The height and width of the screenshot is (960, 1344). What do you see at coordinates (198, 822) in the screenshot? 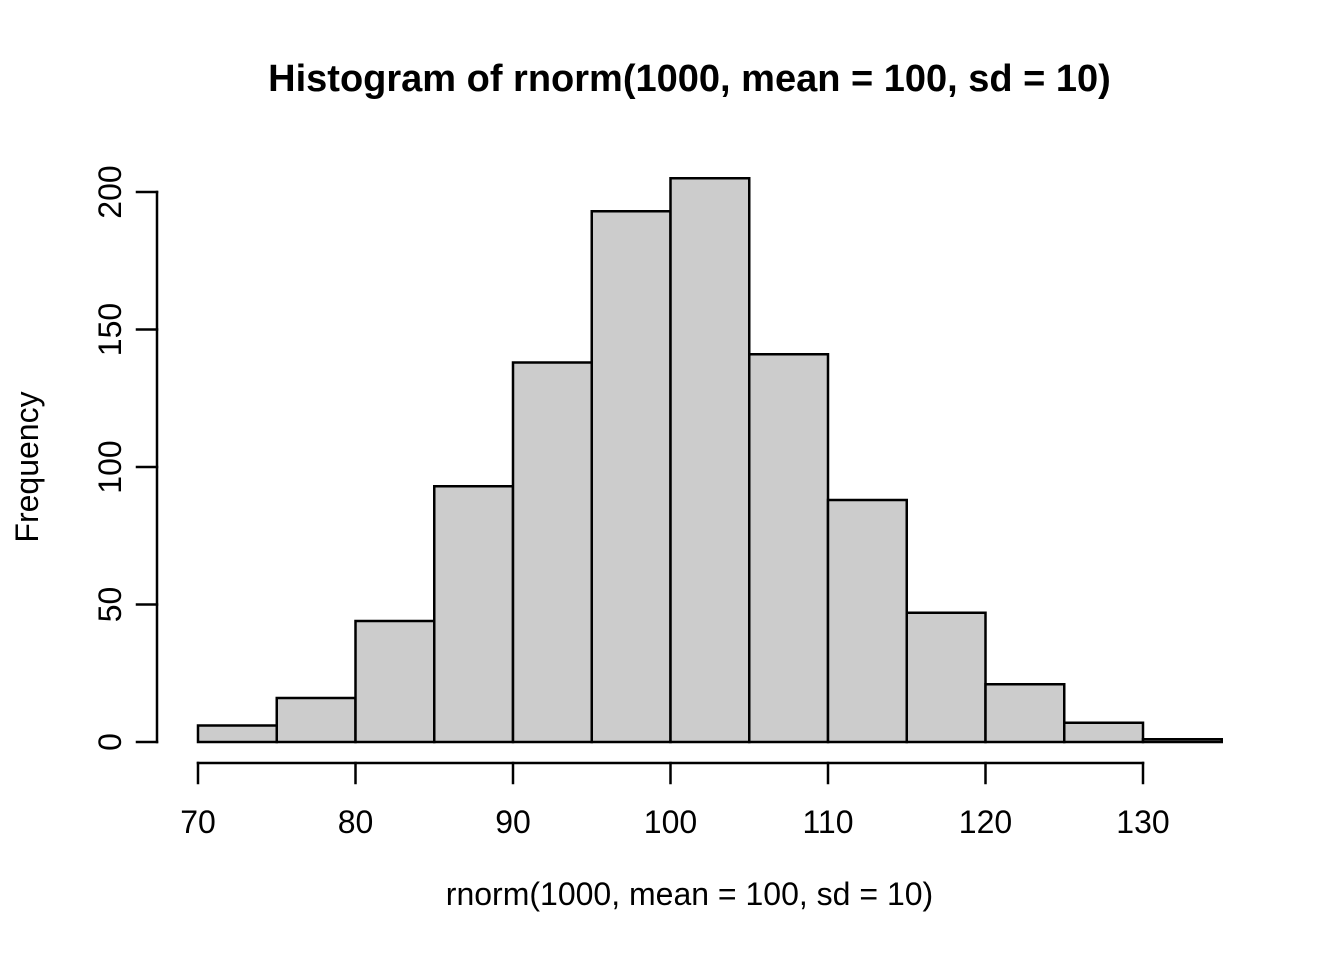
I see `x-tick-label: 70` at bounding box center [198, 822].